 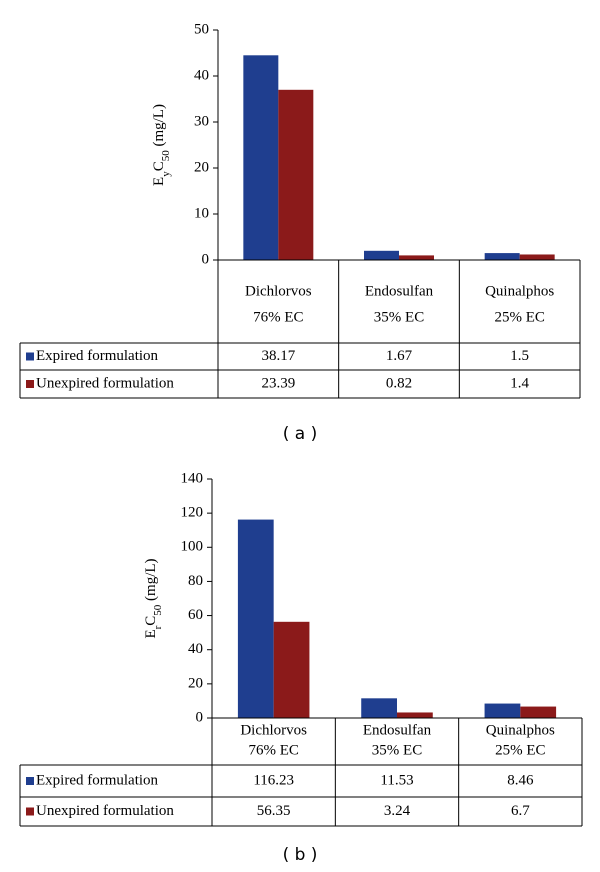 I want to click on table-value: 8.46, so click(x=520, y=780).